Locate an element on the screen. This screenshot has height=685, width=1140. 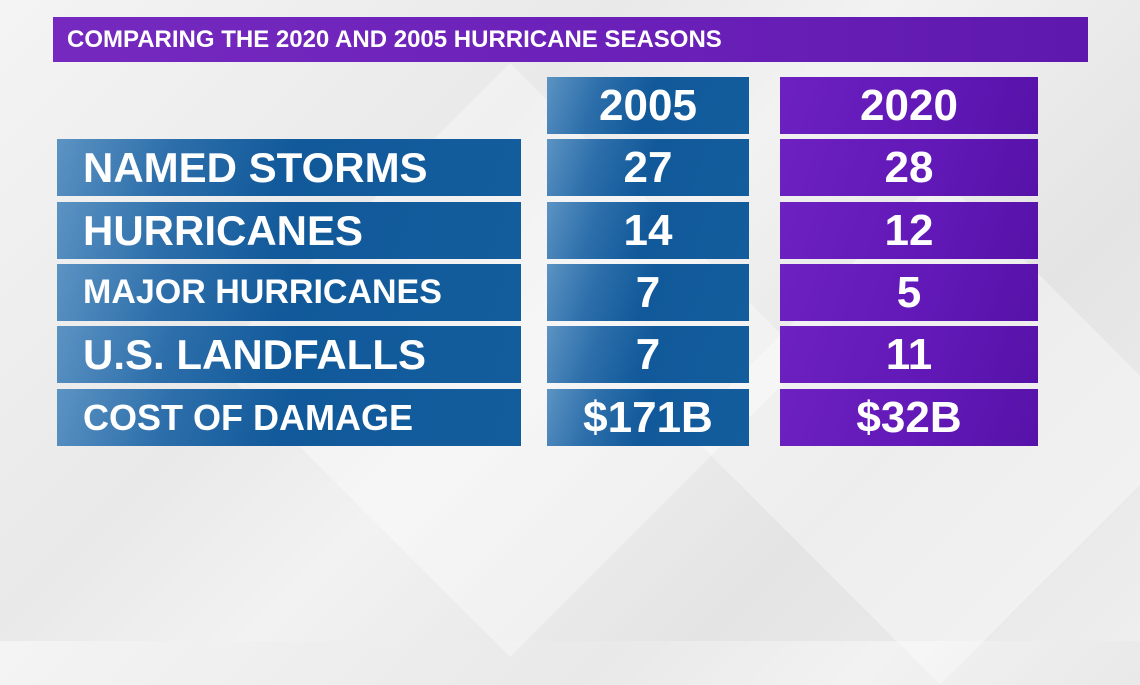
cell-2005: $171B is located at coordinates (648, 417).